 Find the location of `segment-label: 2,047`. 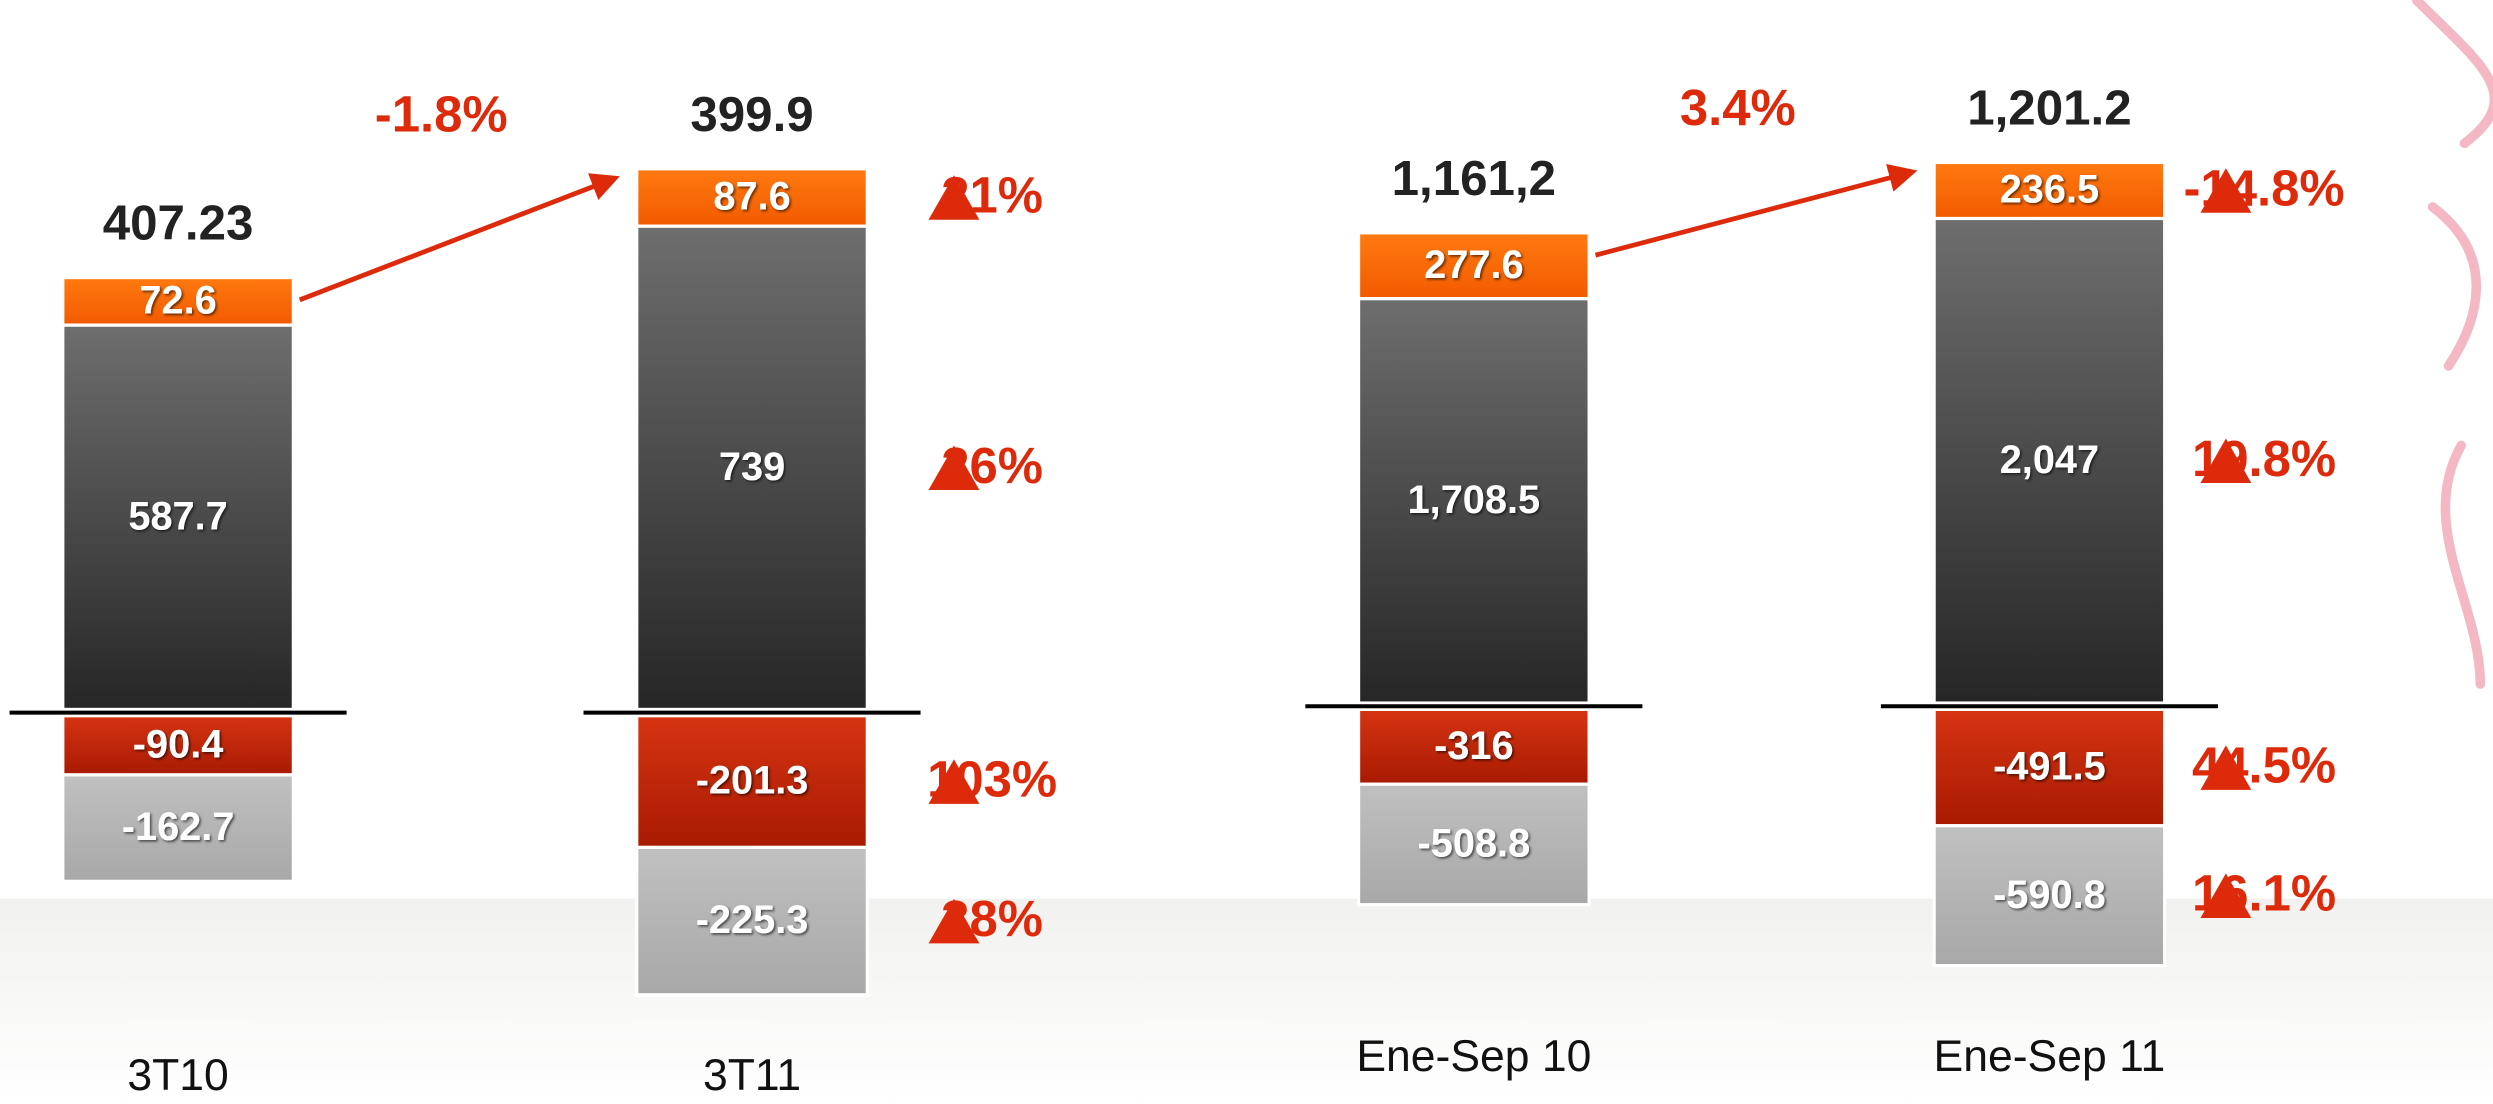

segment-label: 2,047 is located at coordinates (2049, 460).